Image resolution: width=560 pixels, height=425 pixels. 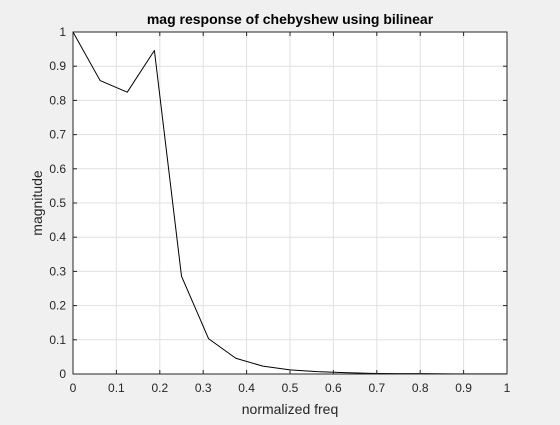 I want to click on x-tick-label: 1, so click(x=507, y=388).